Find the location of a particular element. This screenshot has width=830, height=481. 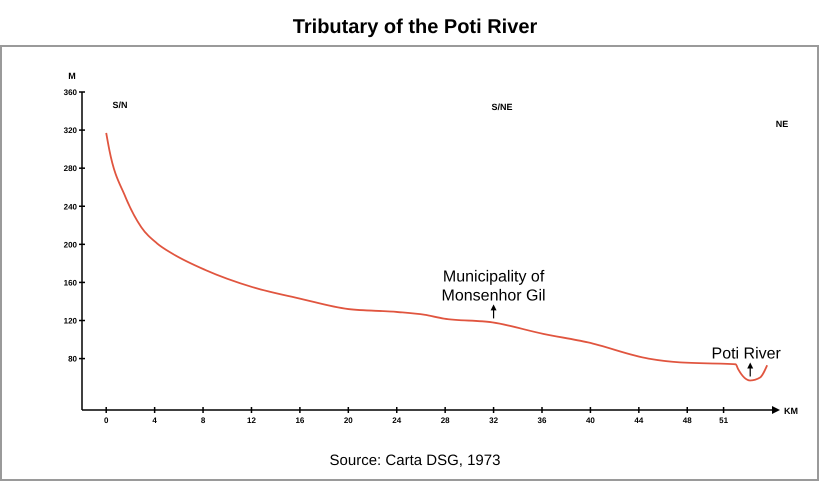

annotation: Municipality of Monsenhor Gil is located at coordinates (494, 286).